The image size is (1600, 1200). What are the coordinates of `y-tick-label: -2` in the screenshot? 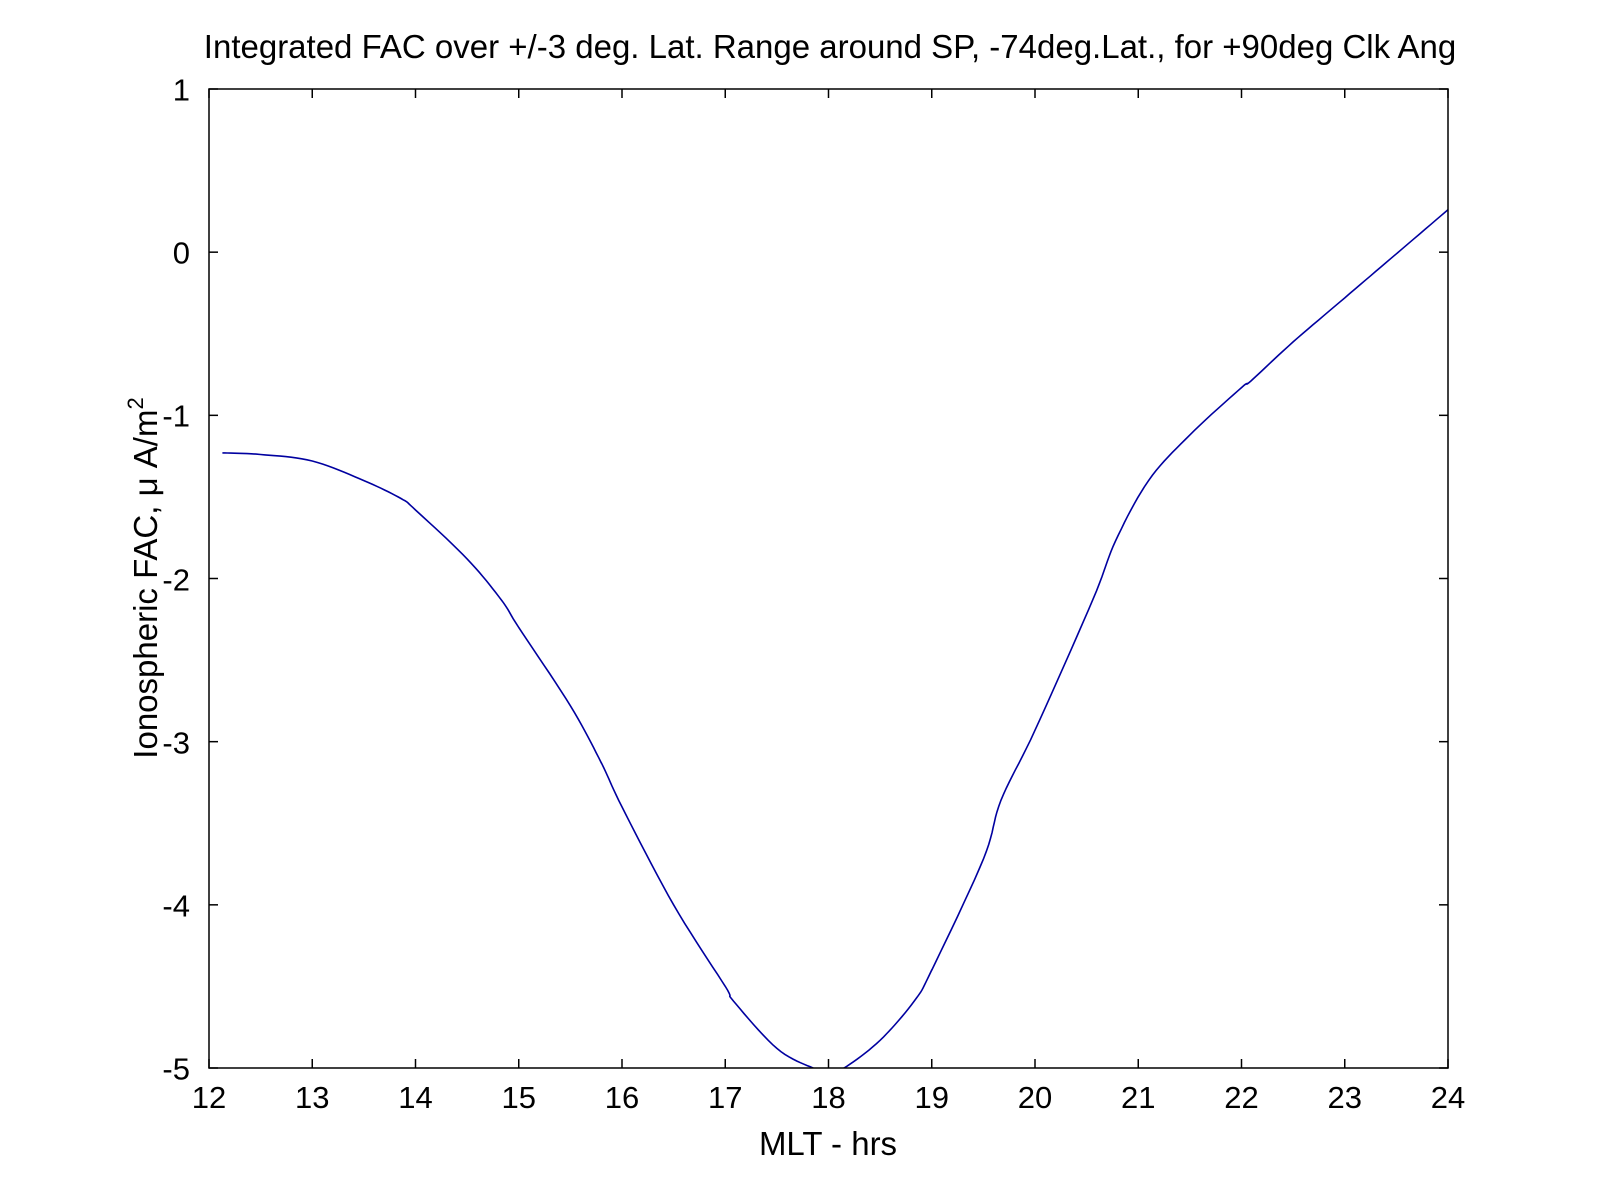 It's located at (176, 579).